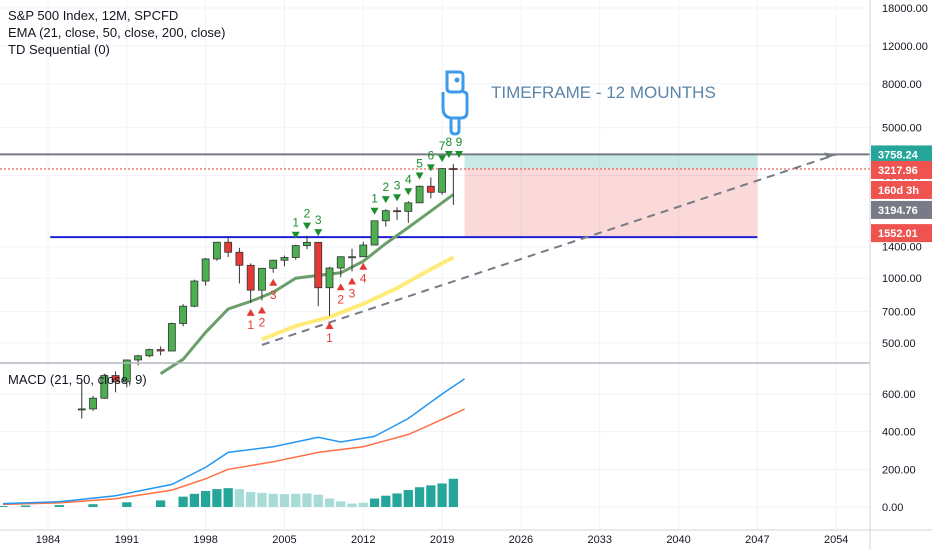 The height and width of the screenshot is (550, 932). I want to click on td-buy-label: 4, so click(363, 279).